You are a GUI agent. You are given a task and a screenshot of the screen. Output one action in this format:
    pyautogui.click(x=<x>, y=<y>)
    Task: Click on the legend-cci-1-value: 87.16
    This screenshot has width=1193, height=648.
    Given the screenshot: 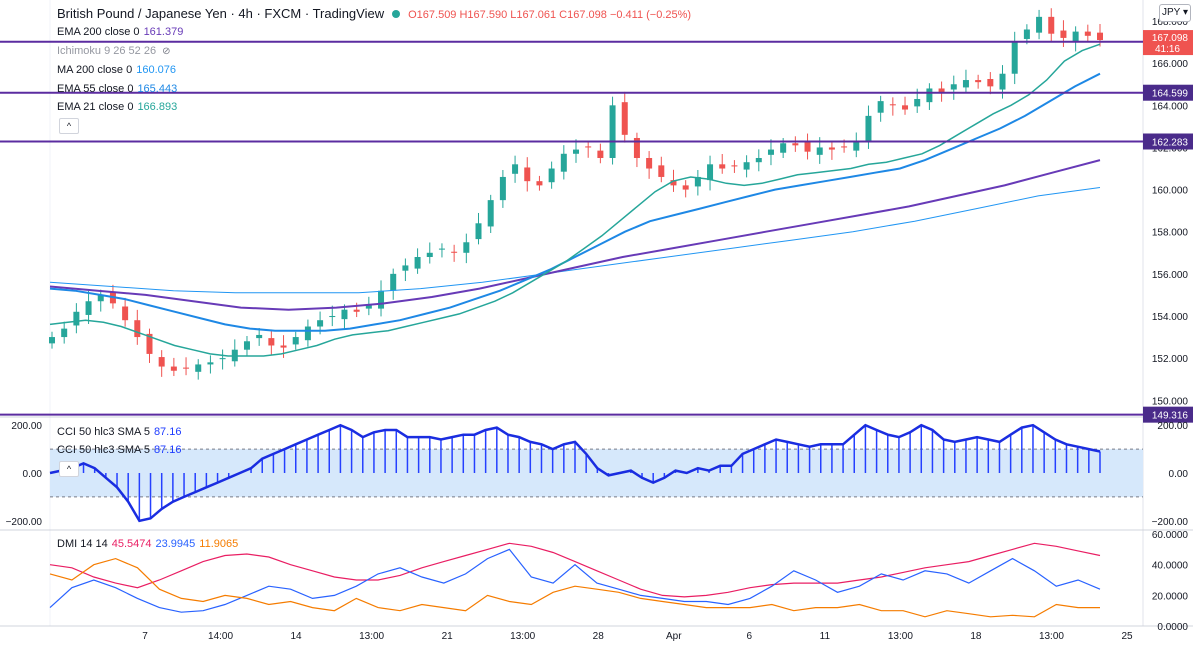 What is the action you would take?
    pyautogui.click(x=167, y=432)
    